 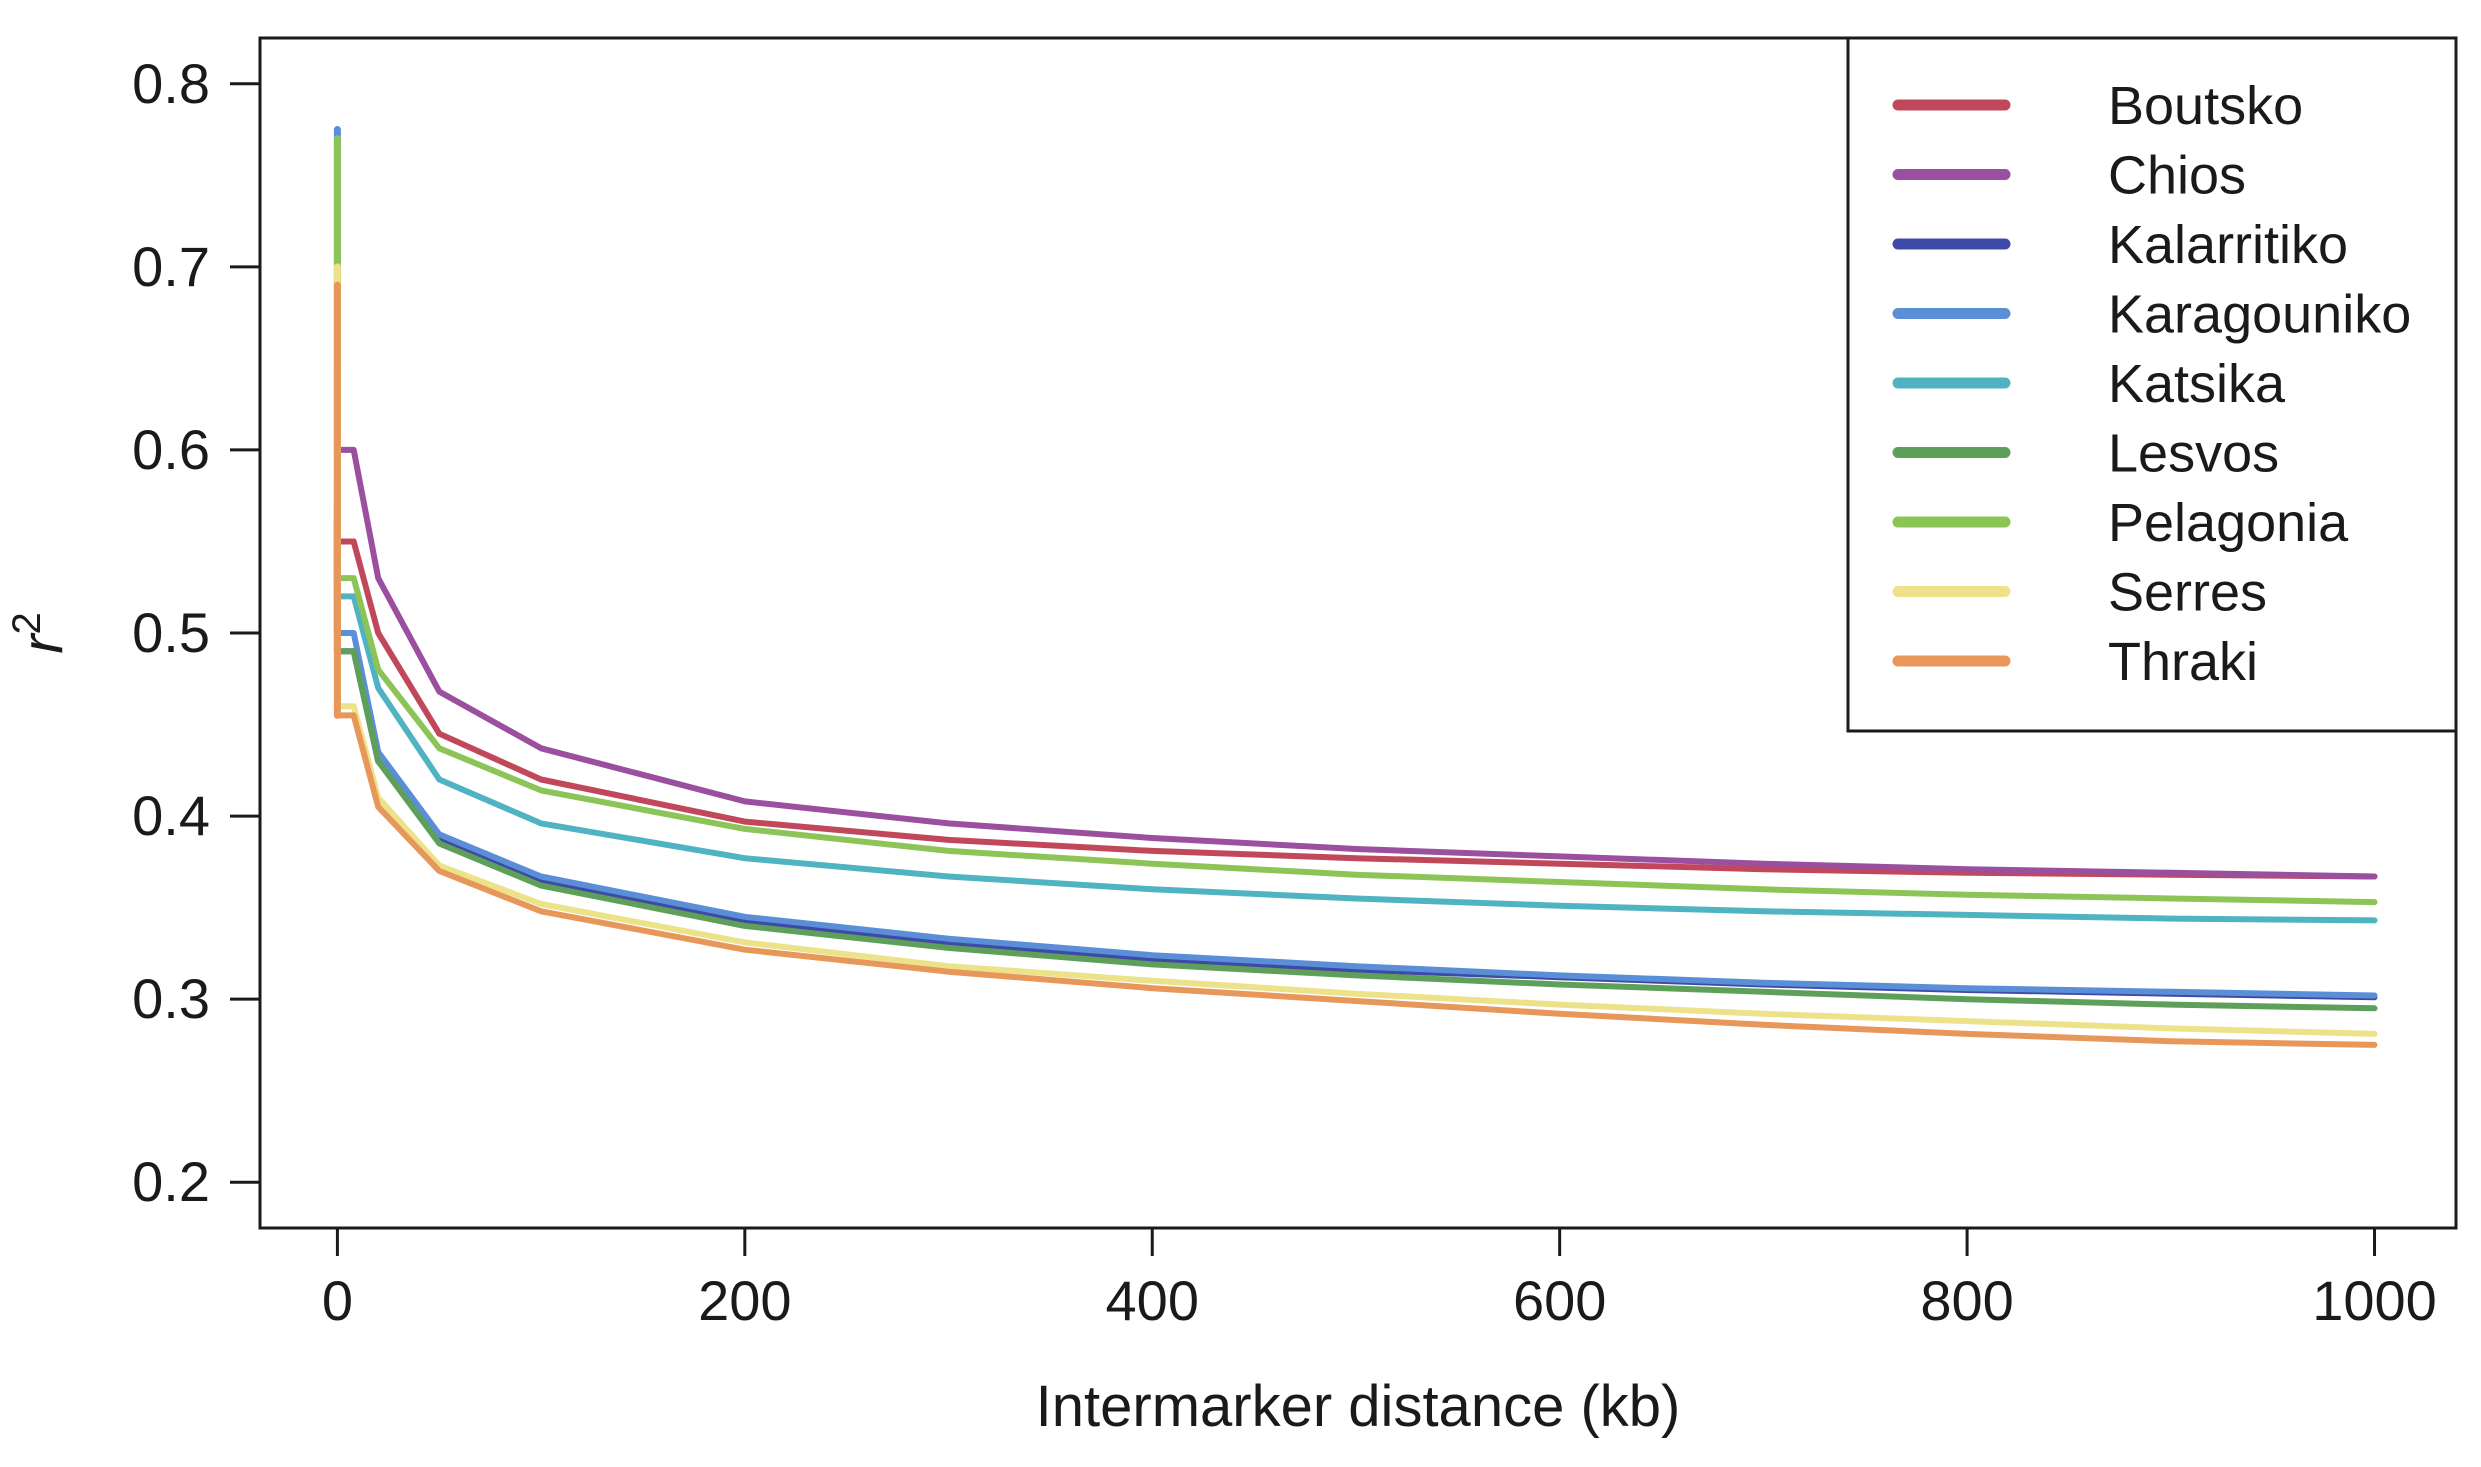 I want to click on legend-label-karagouniko: Karagouniko, so click(x=2259, y=315).